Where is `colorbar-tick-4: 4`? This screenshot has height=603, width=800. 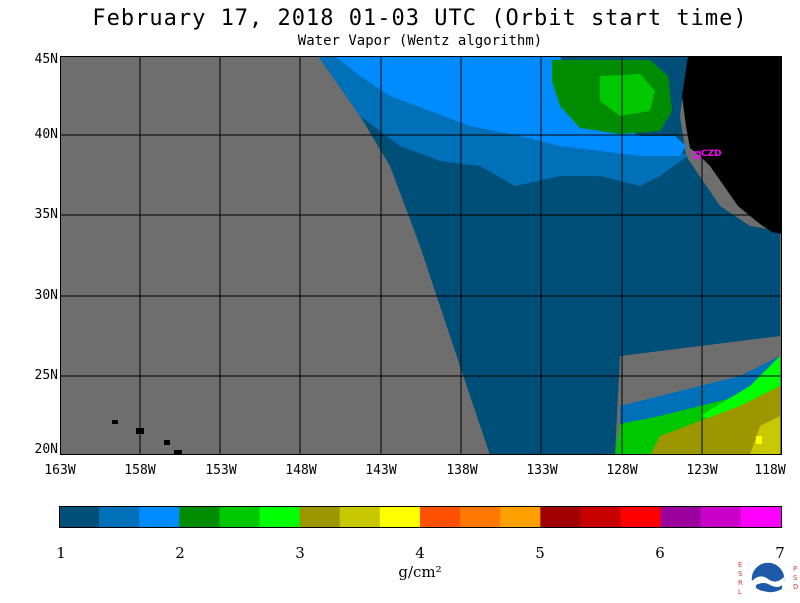 colorbar-tick-4: 4 is located at coordinates (420, 553).